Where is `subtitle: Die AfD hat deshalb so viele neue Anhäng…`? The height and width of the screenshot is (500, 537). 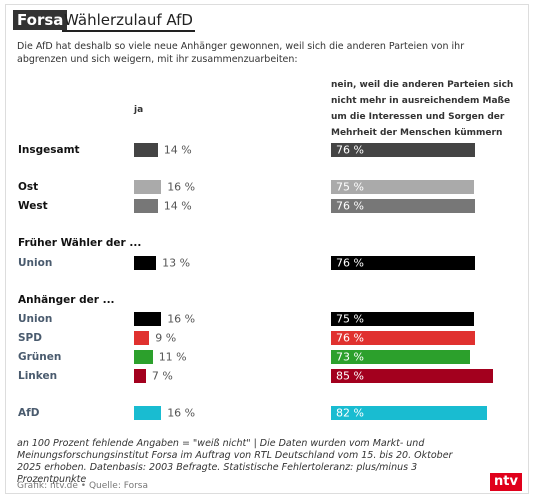 subtitle: Die AfD hat deshalb so viele neue Anhäng… is located at coordinates (241, 53).